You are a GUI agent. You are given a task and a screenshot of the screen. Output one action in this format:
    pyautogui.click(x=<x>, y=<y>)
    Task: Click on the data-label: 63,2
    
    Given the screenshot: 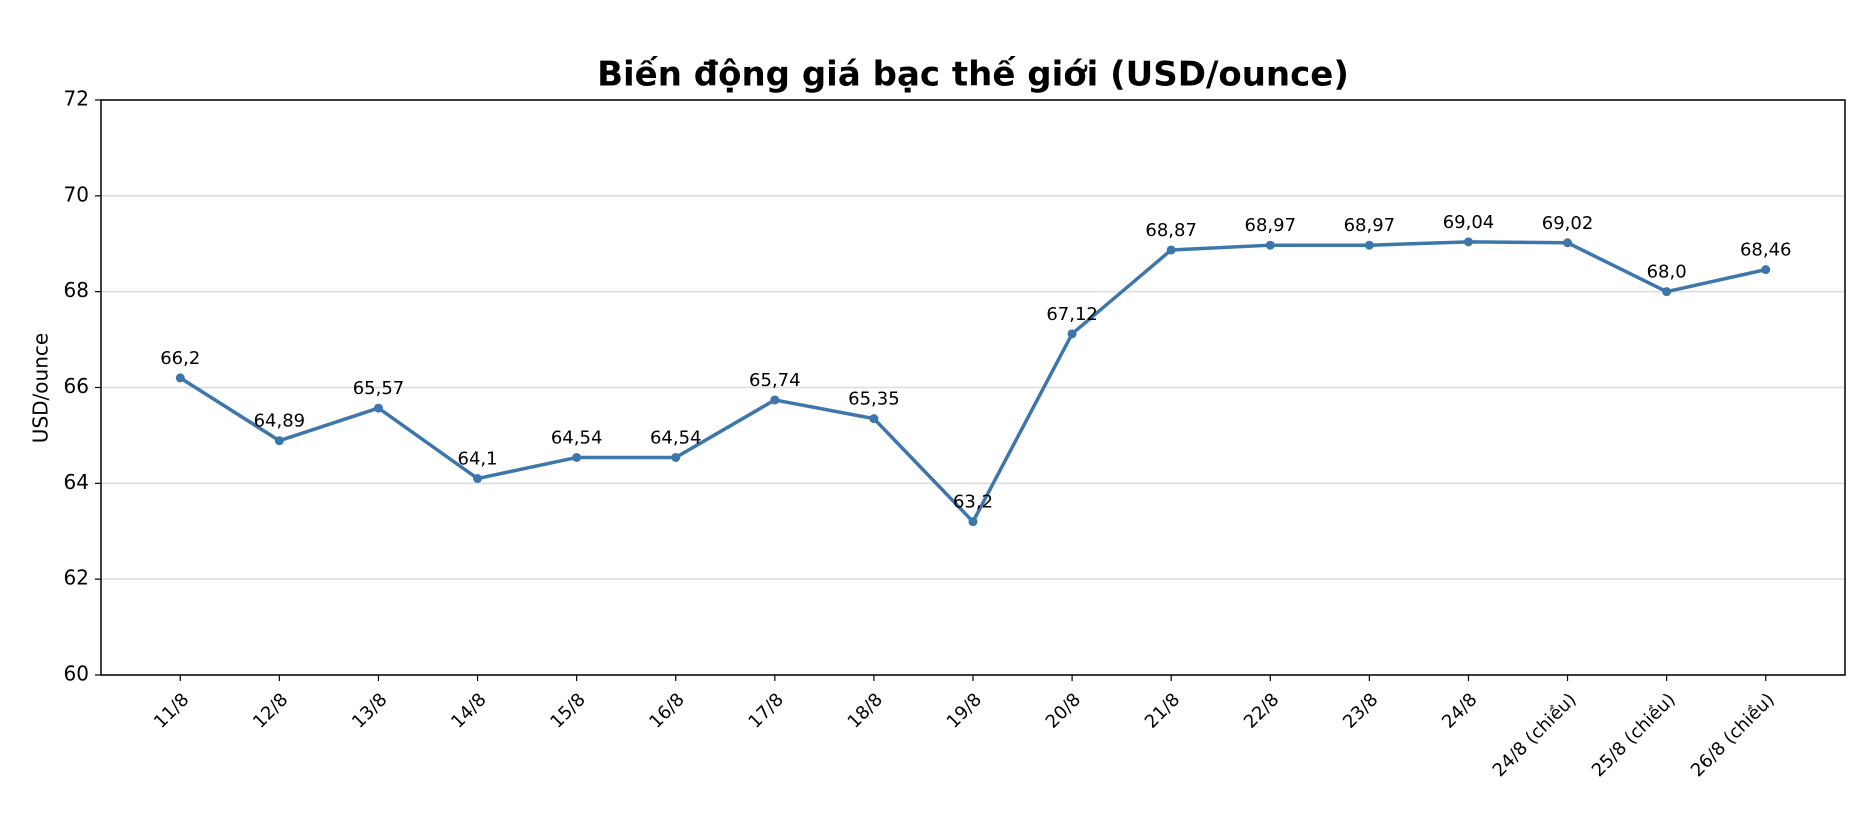 What is the action you would take?
    pyautogui.click(x=973, y=502)
    